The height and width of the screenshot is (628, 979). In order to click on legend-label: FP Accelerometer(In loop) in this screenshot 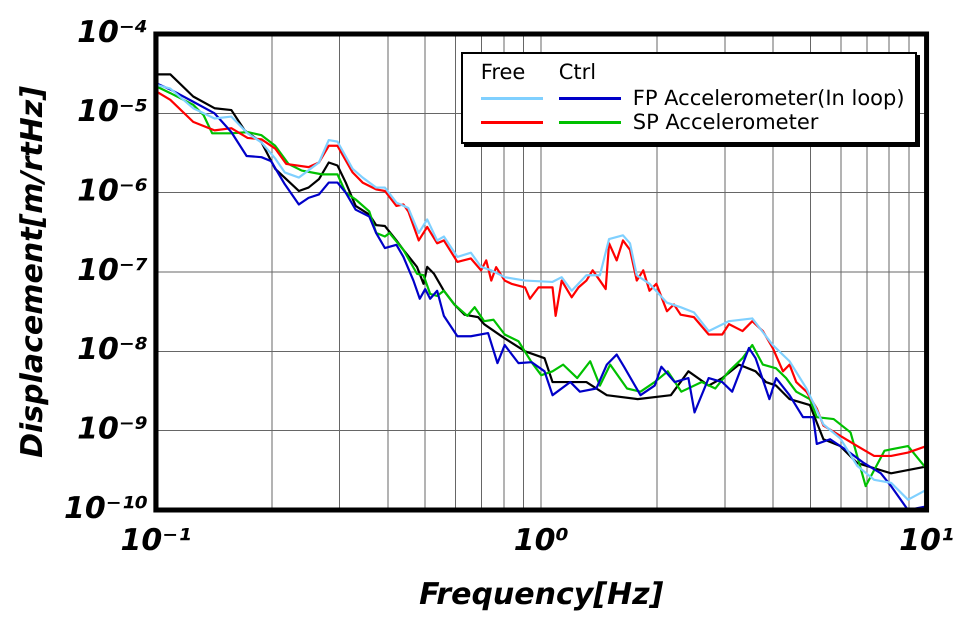, I will do `click(768, 98)`.